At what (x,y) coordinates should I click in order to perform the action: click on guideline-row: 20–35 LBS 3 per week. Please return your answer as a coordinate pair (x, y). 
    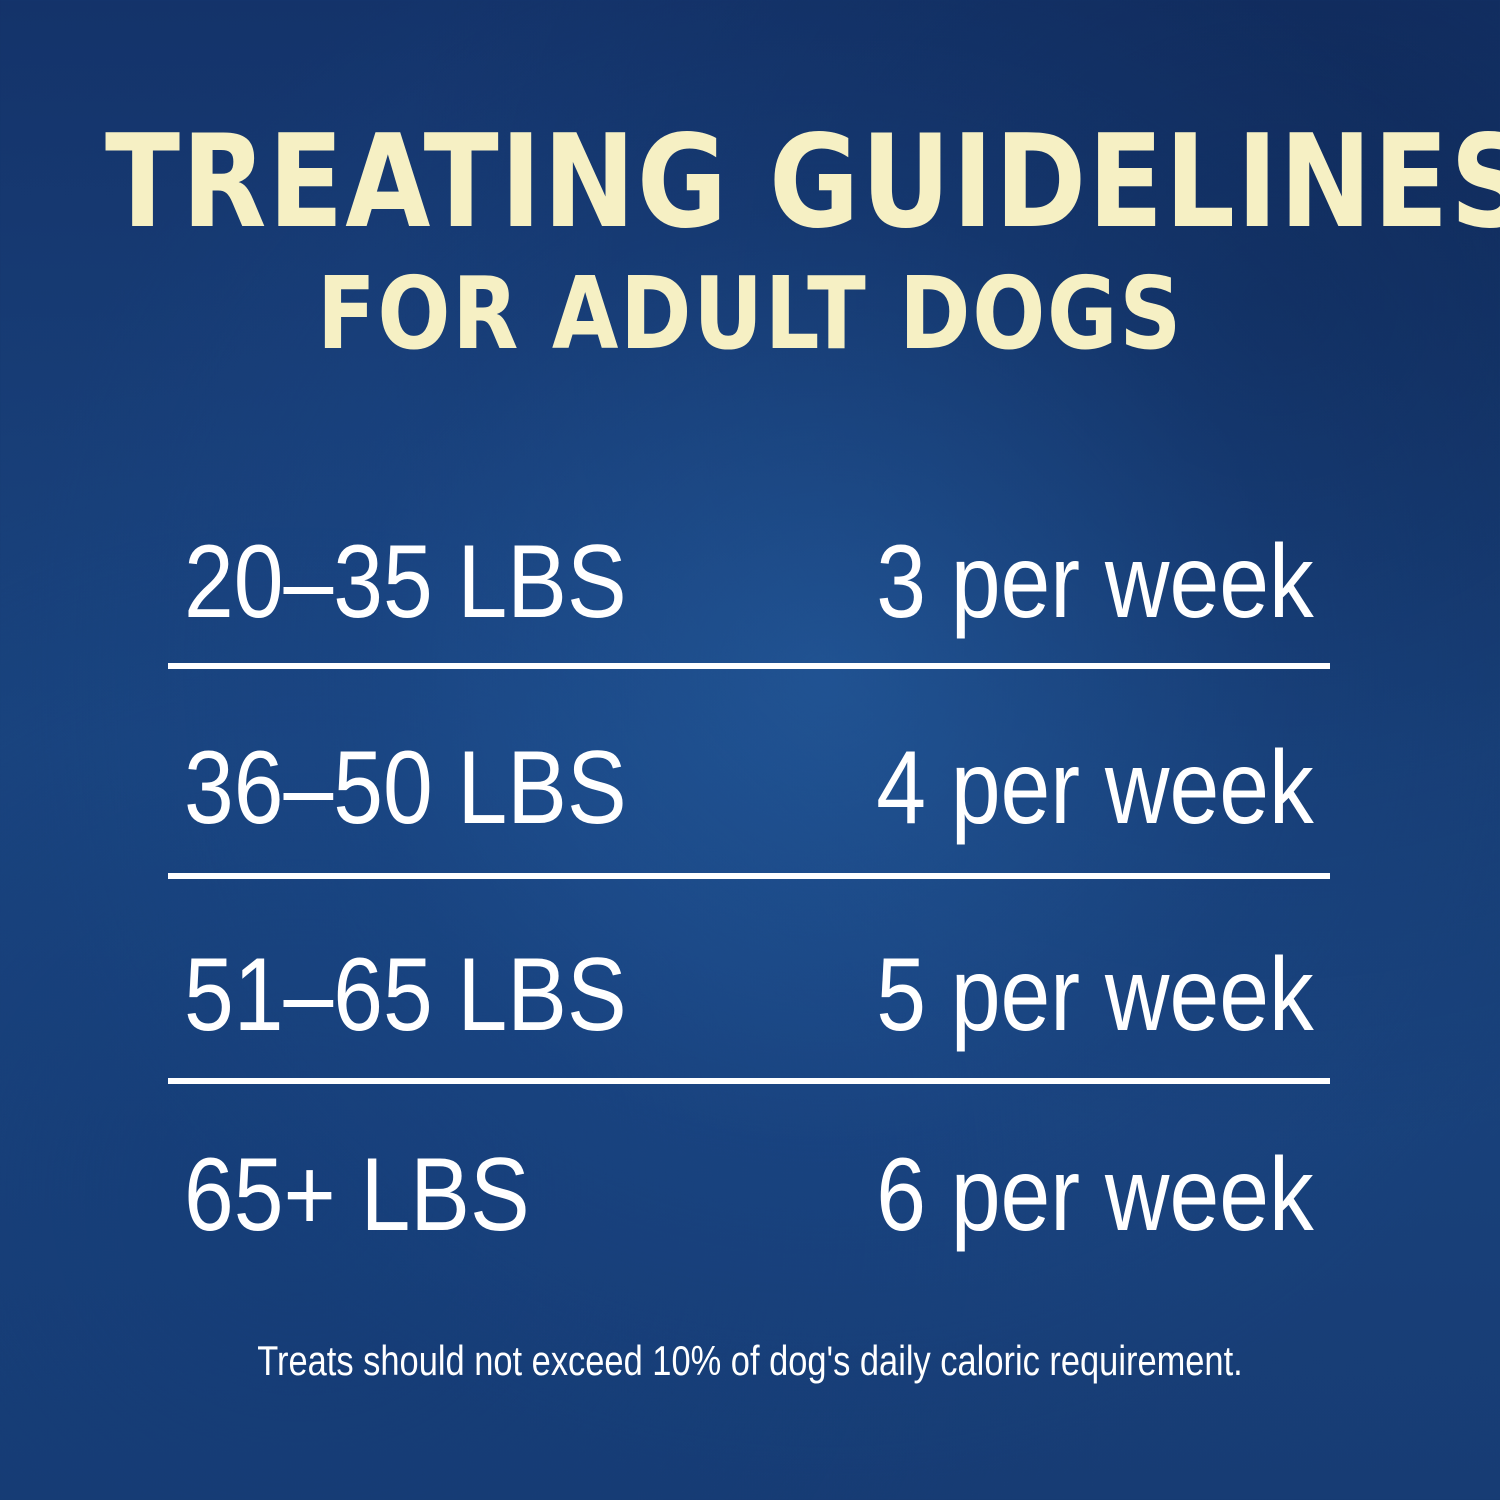
    Looking at the image, I should click on (749, 582).